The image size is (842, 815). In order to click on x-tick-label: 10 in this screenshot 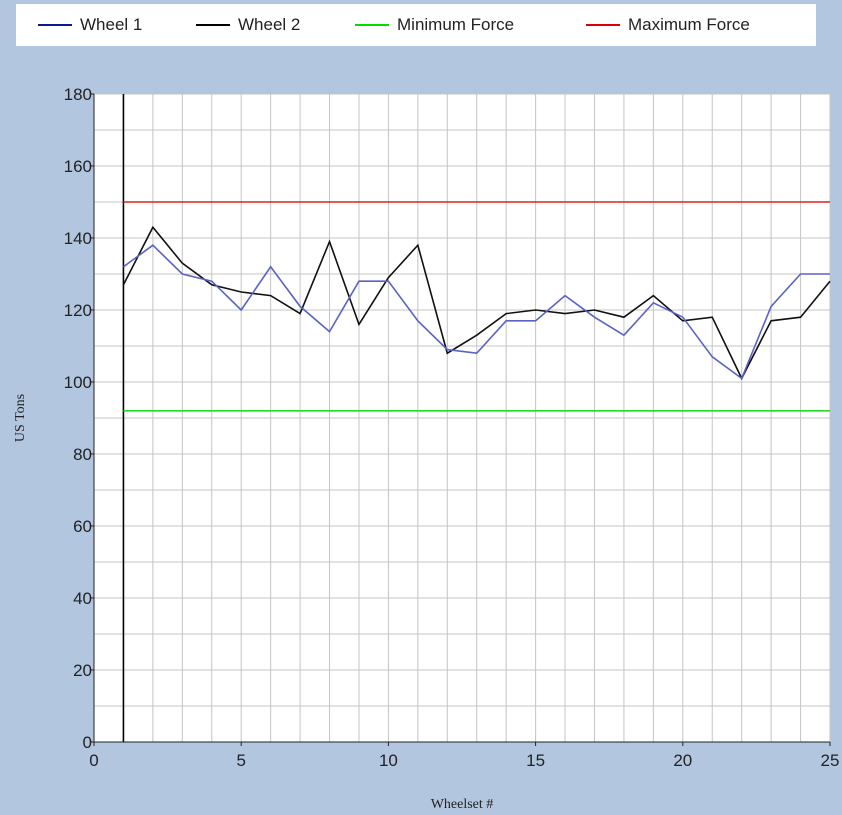, I will do `click(388, 760)`.